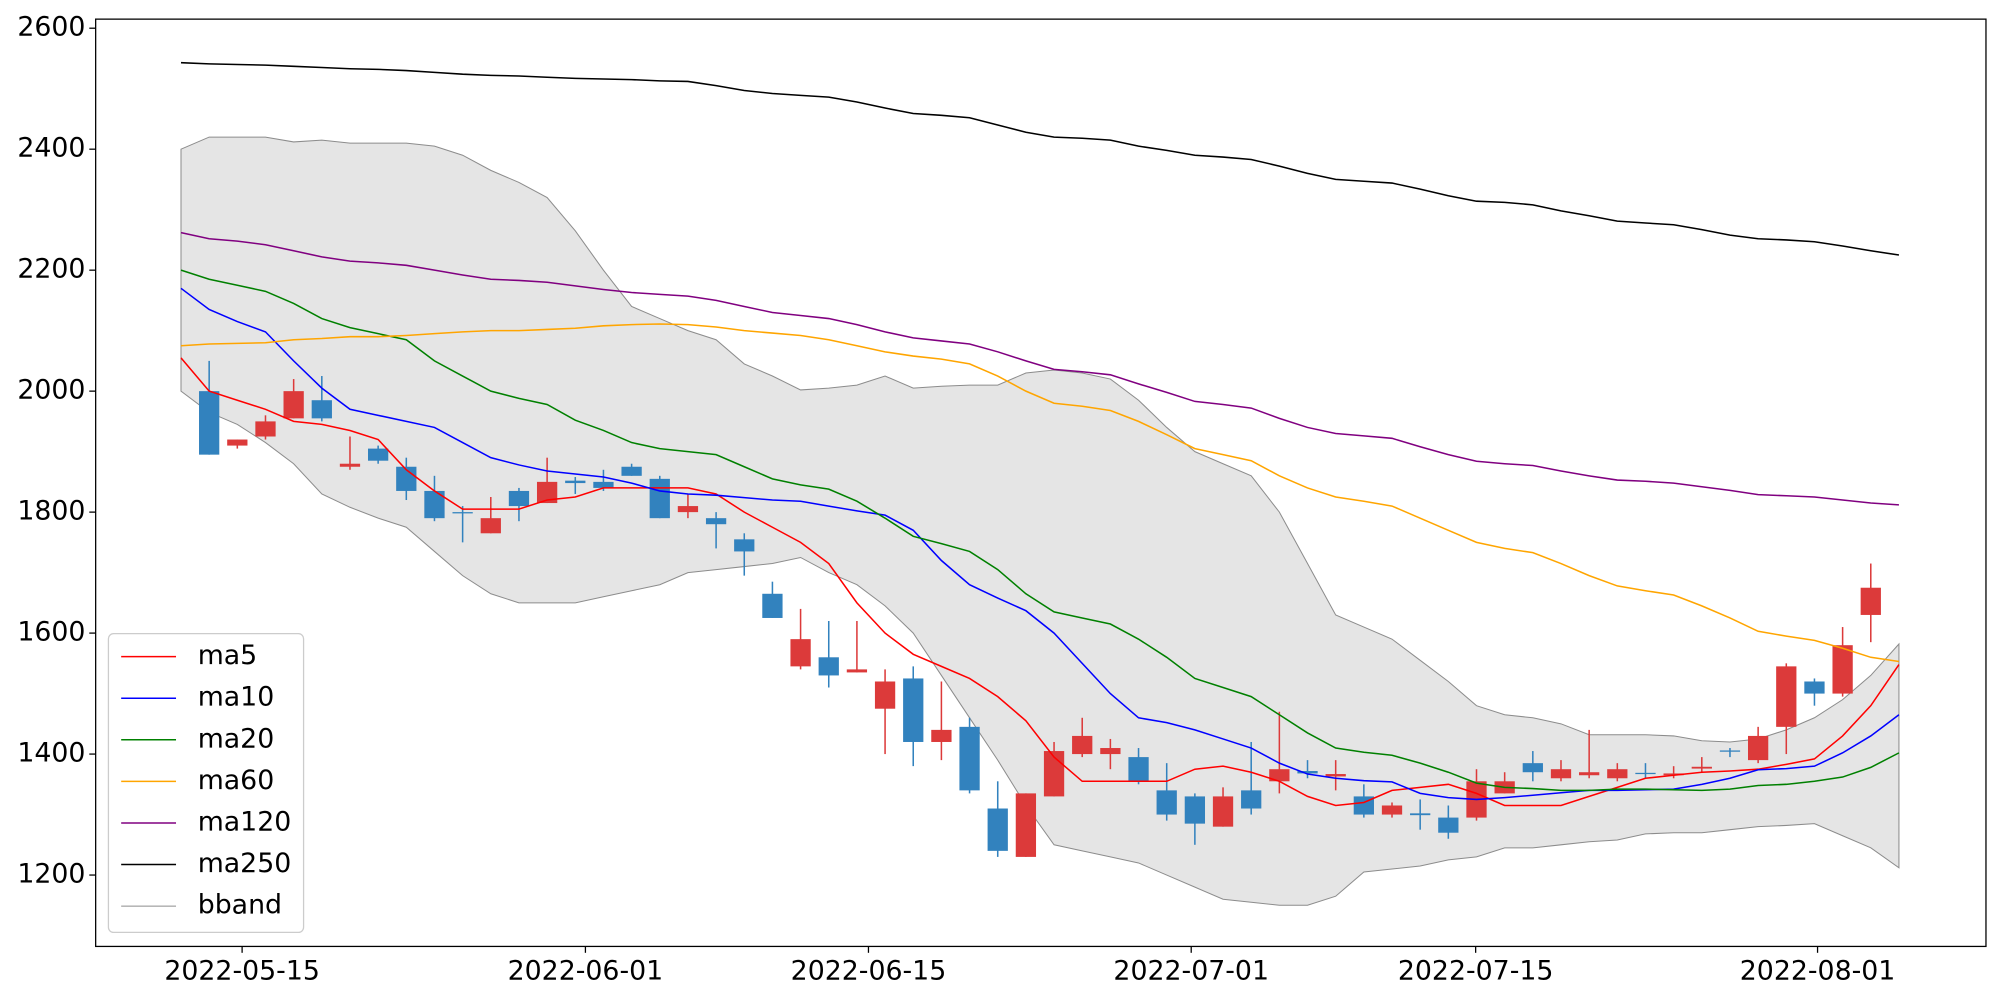 This screenshot has width=2000, height=1000. Describe the element at coordinates (51, 148) in the screenshot. I see `y-tick-label: 2400` at that location.